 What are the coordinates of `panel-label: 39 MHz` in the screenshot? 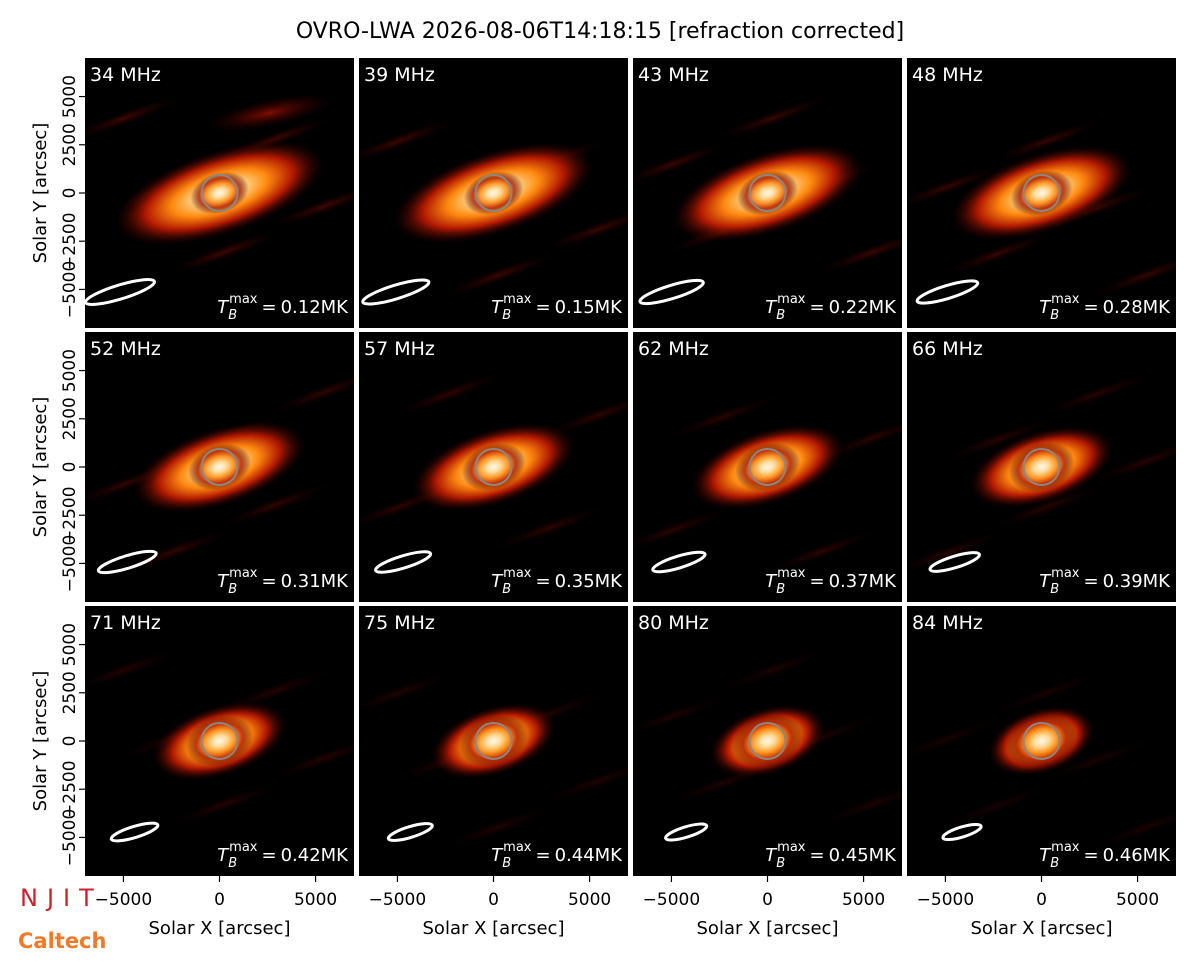 It's located at (399, 75).